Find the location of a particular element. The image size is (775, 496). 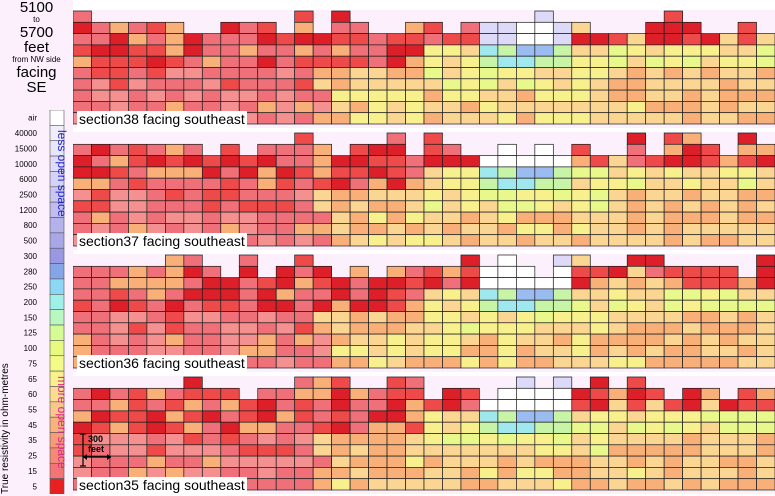

legend-label: 125 is located at coordinates (31, 333).